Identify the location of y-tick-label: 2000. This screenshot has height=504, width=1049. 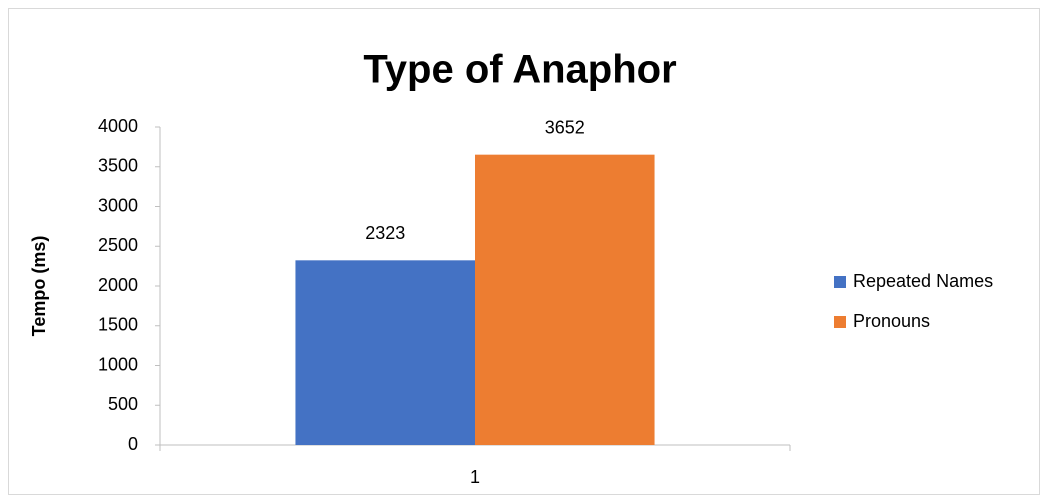
(118, 285).